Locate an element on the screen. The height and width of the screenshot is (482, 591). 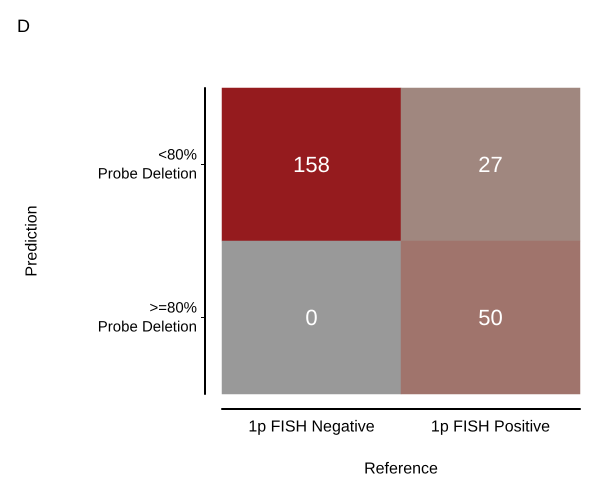
x-tick-label: 1p FISH Negative is located at coordinates (311, 427).